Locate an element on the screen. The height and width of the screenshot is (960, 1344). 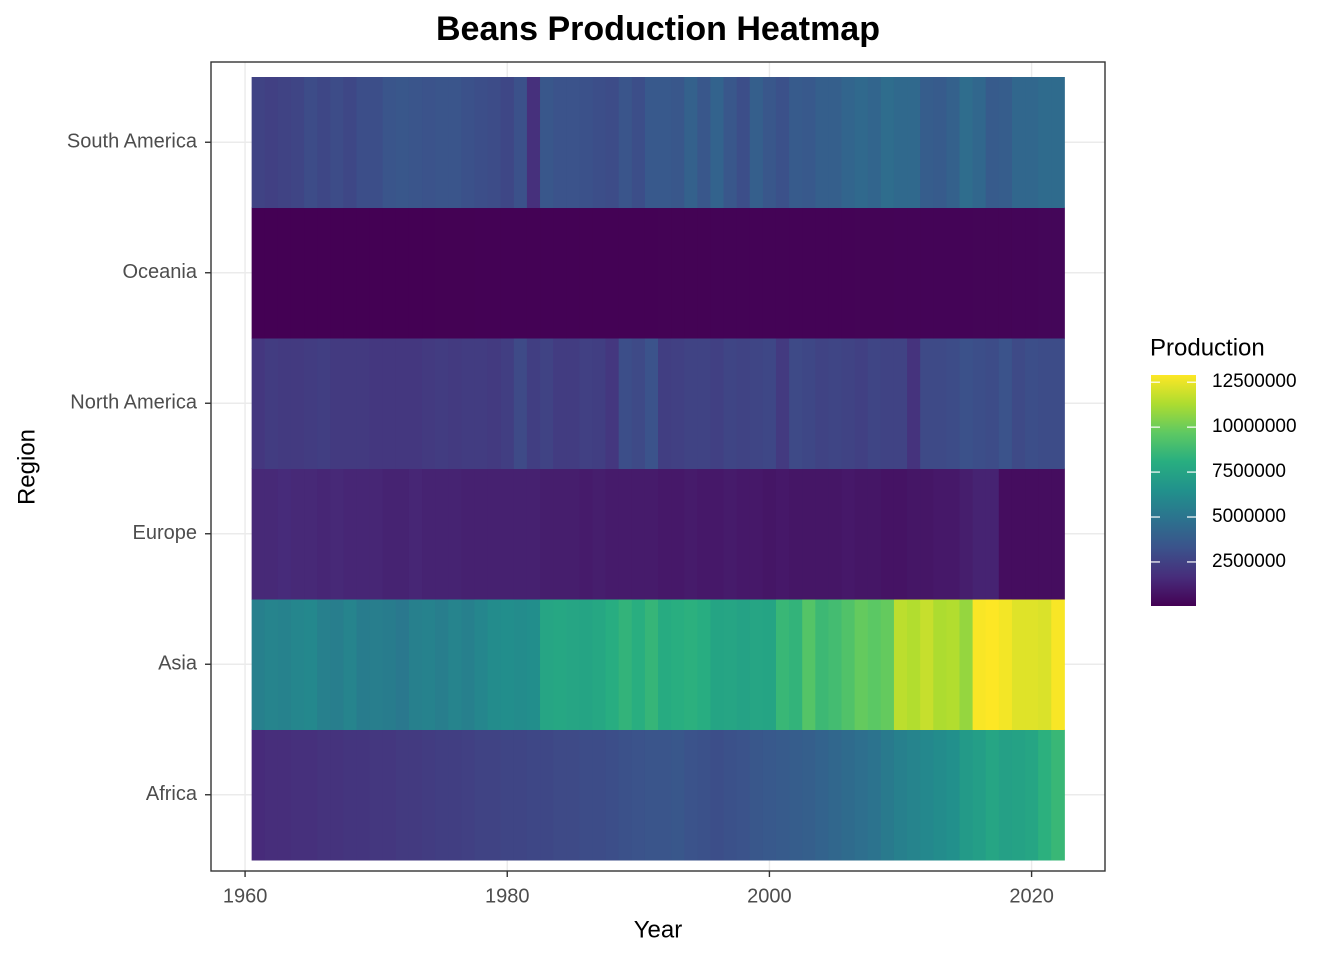
colorbar-label: 7500000 is located at coordinates (1249, 471).